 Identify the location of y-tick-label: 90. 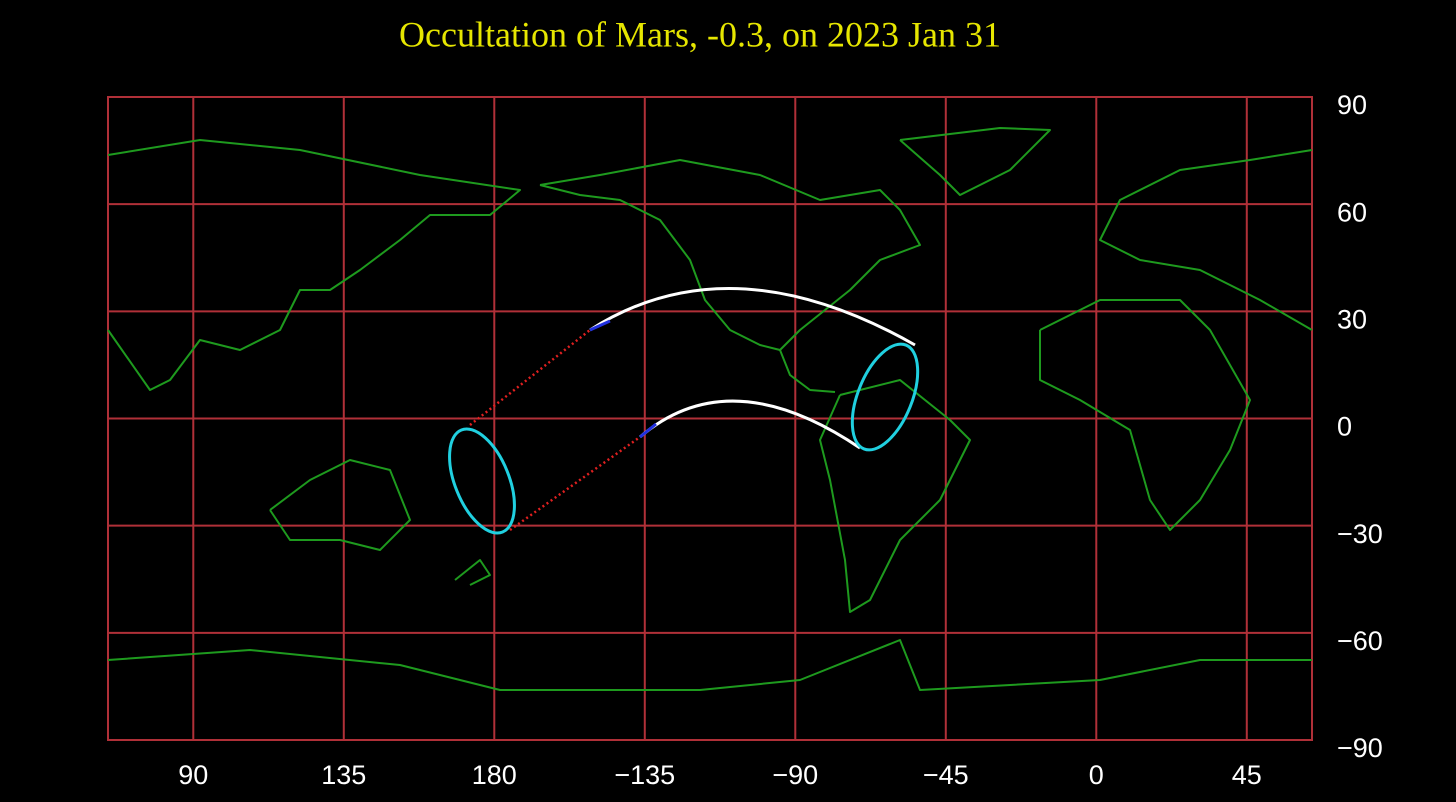
(1352, 105).